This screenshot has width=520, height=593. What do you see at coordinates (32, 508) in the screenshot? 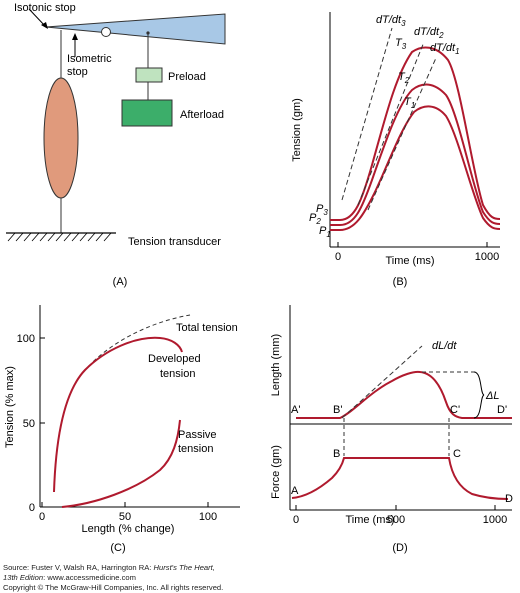
I see `panel-c-y-tick-label-0: 0` at bounding box center [32, 508].